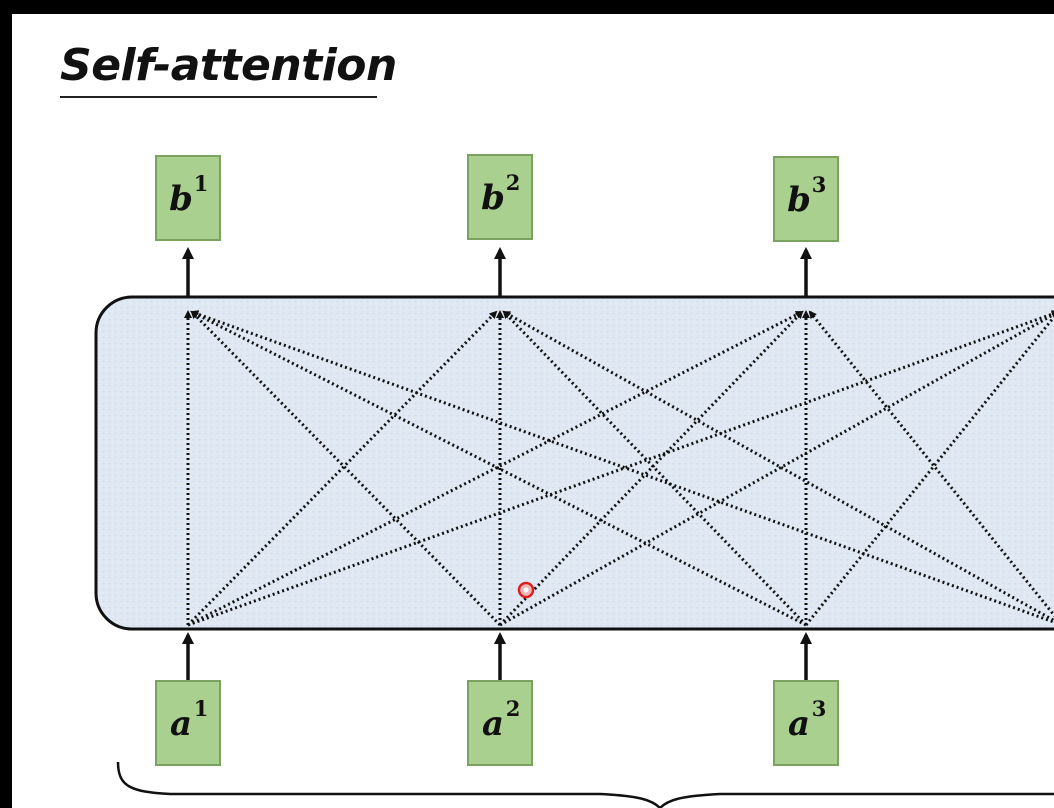 The image size is (1054, 808). What do you see at coordinates (201, 183) in the screenshot?
I see `output-vector-b1-superscript: 1` at bounding box center [201, 183].